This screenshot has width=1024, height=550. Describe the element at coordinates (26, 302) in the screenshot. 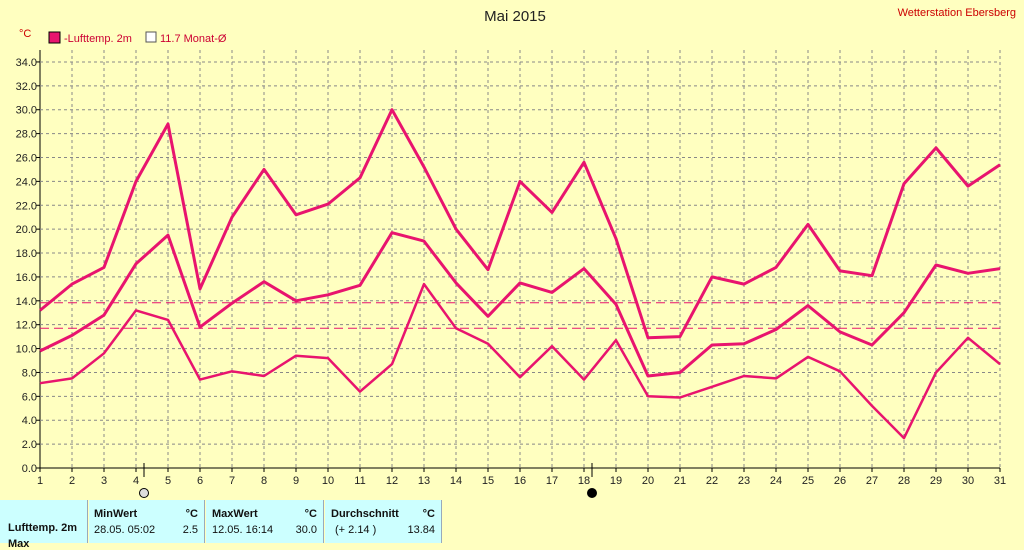

I see `y-tick-label: 14.0` at that location.